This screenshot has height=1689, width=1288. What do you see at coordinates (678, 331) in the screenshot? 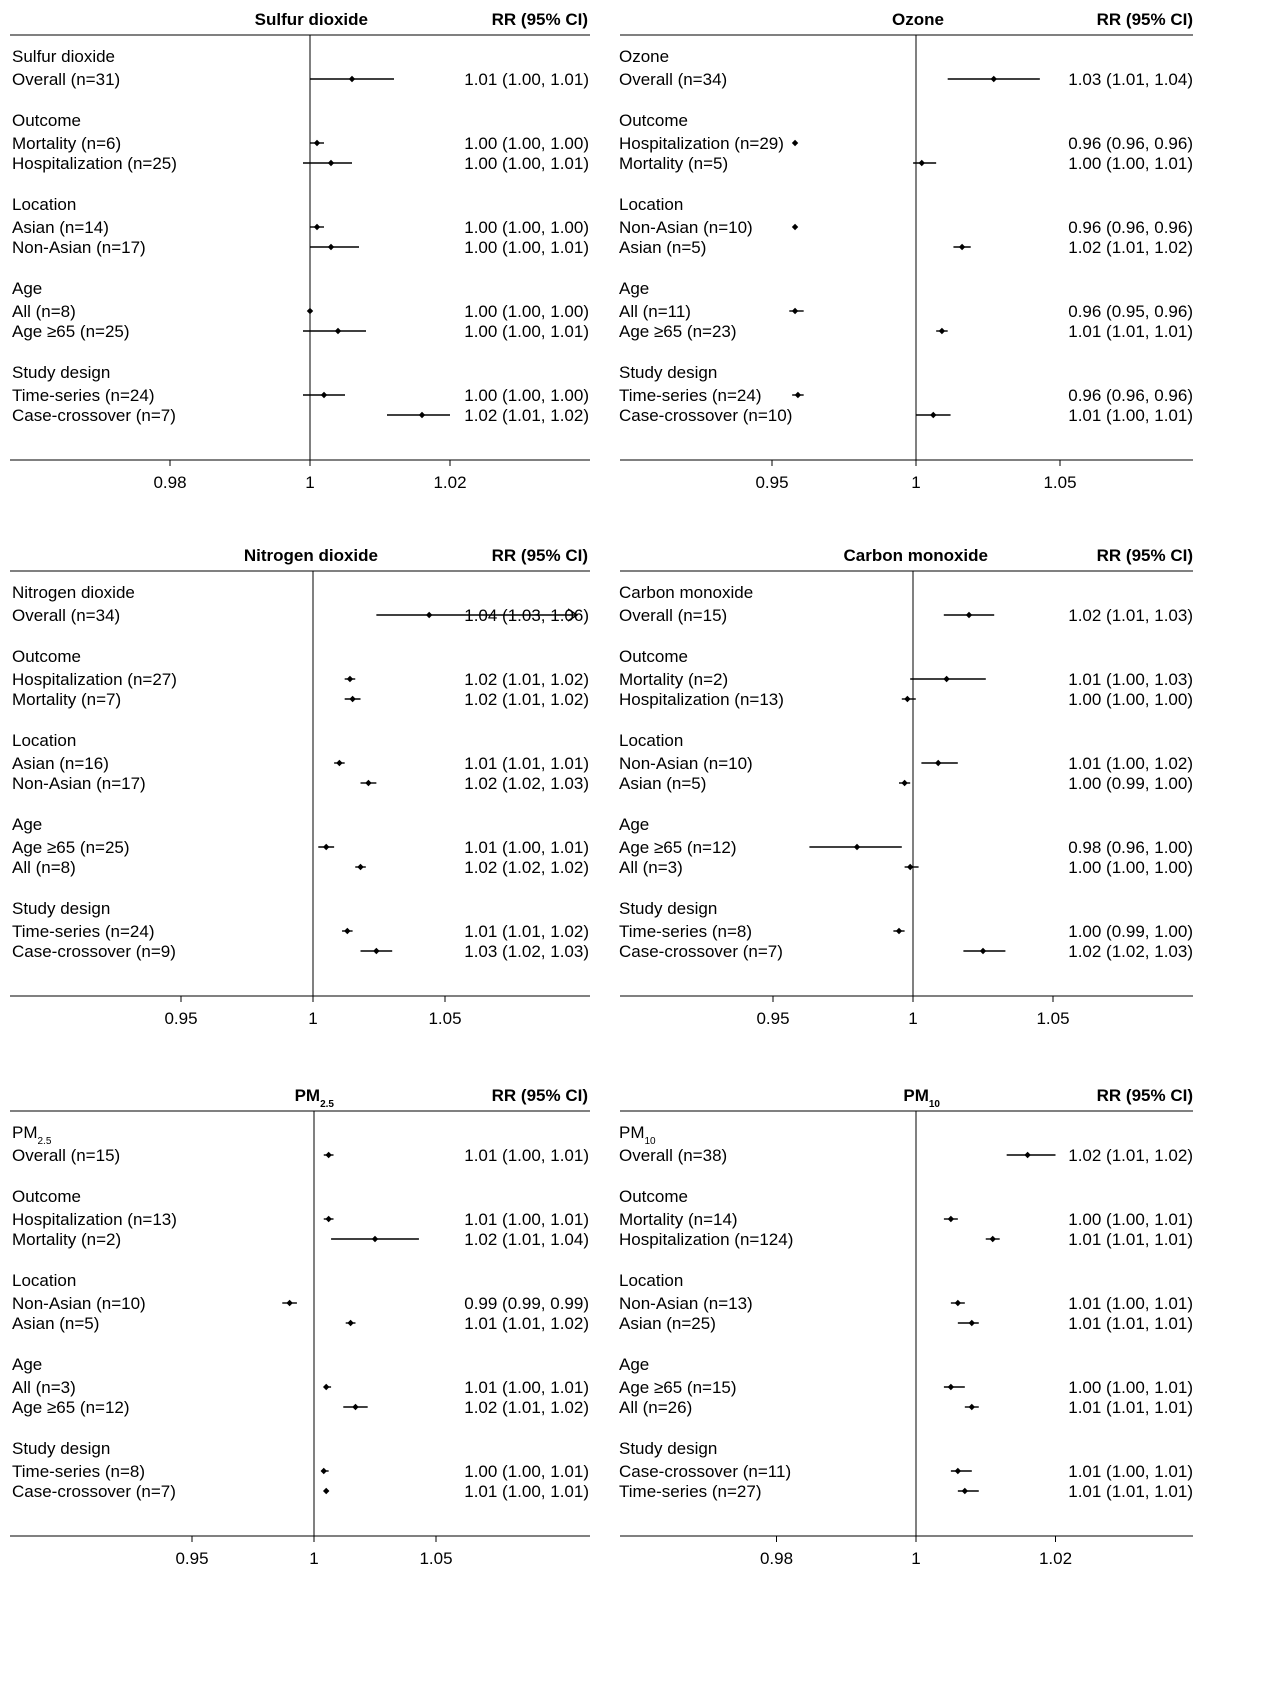
I see `row-label: Age ≥65 (n=23)` at bounding box center [678, 331].